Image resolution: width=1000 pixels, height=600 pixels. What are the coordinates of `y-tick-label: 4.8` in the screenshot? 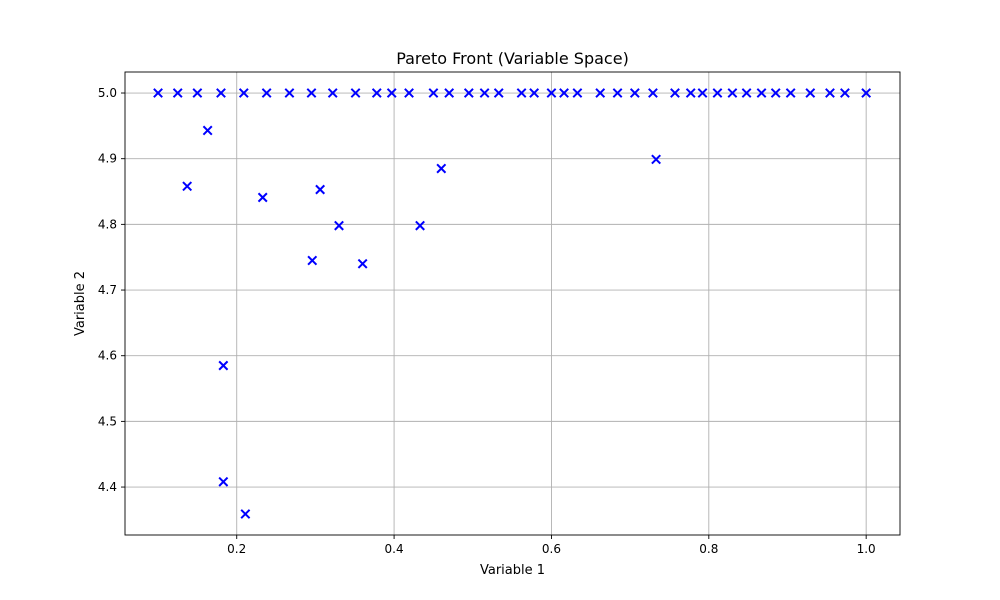 It's located at (107, 224).